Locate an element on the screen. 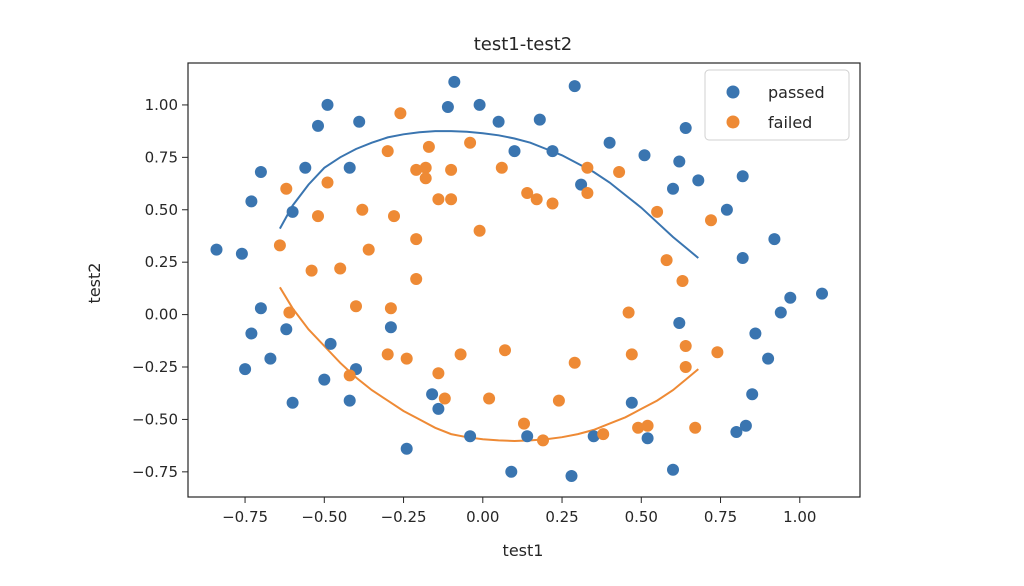  legend-box is located at coordinates (777, 105).